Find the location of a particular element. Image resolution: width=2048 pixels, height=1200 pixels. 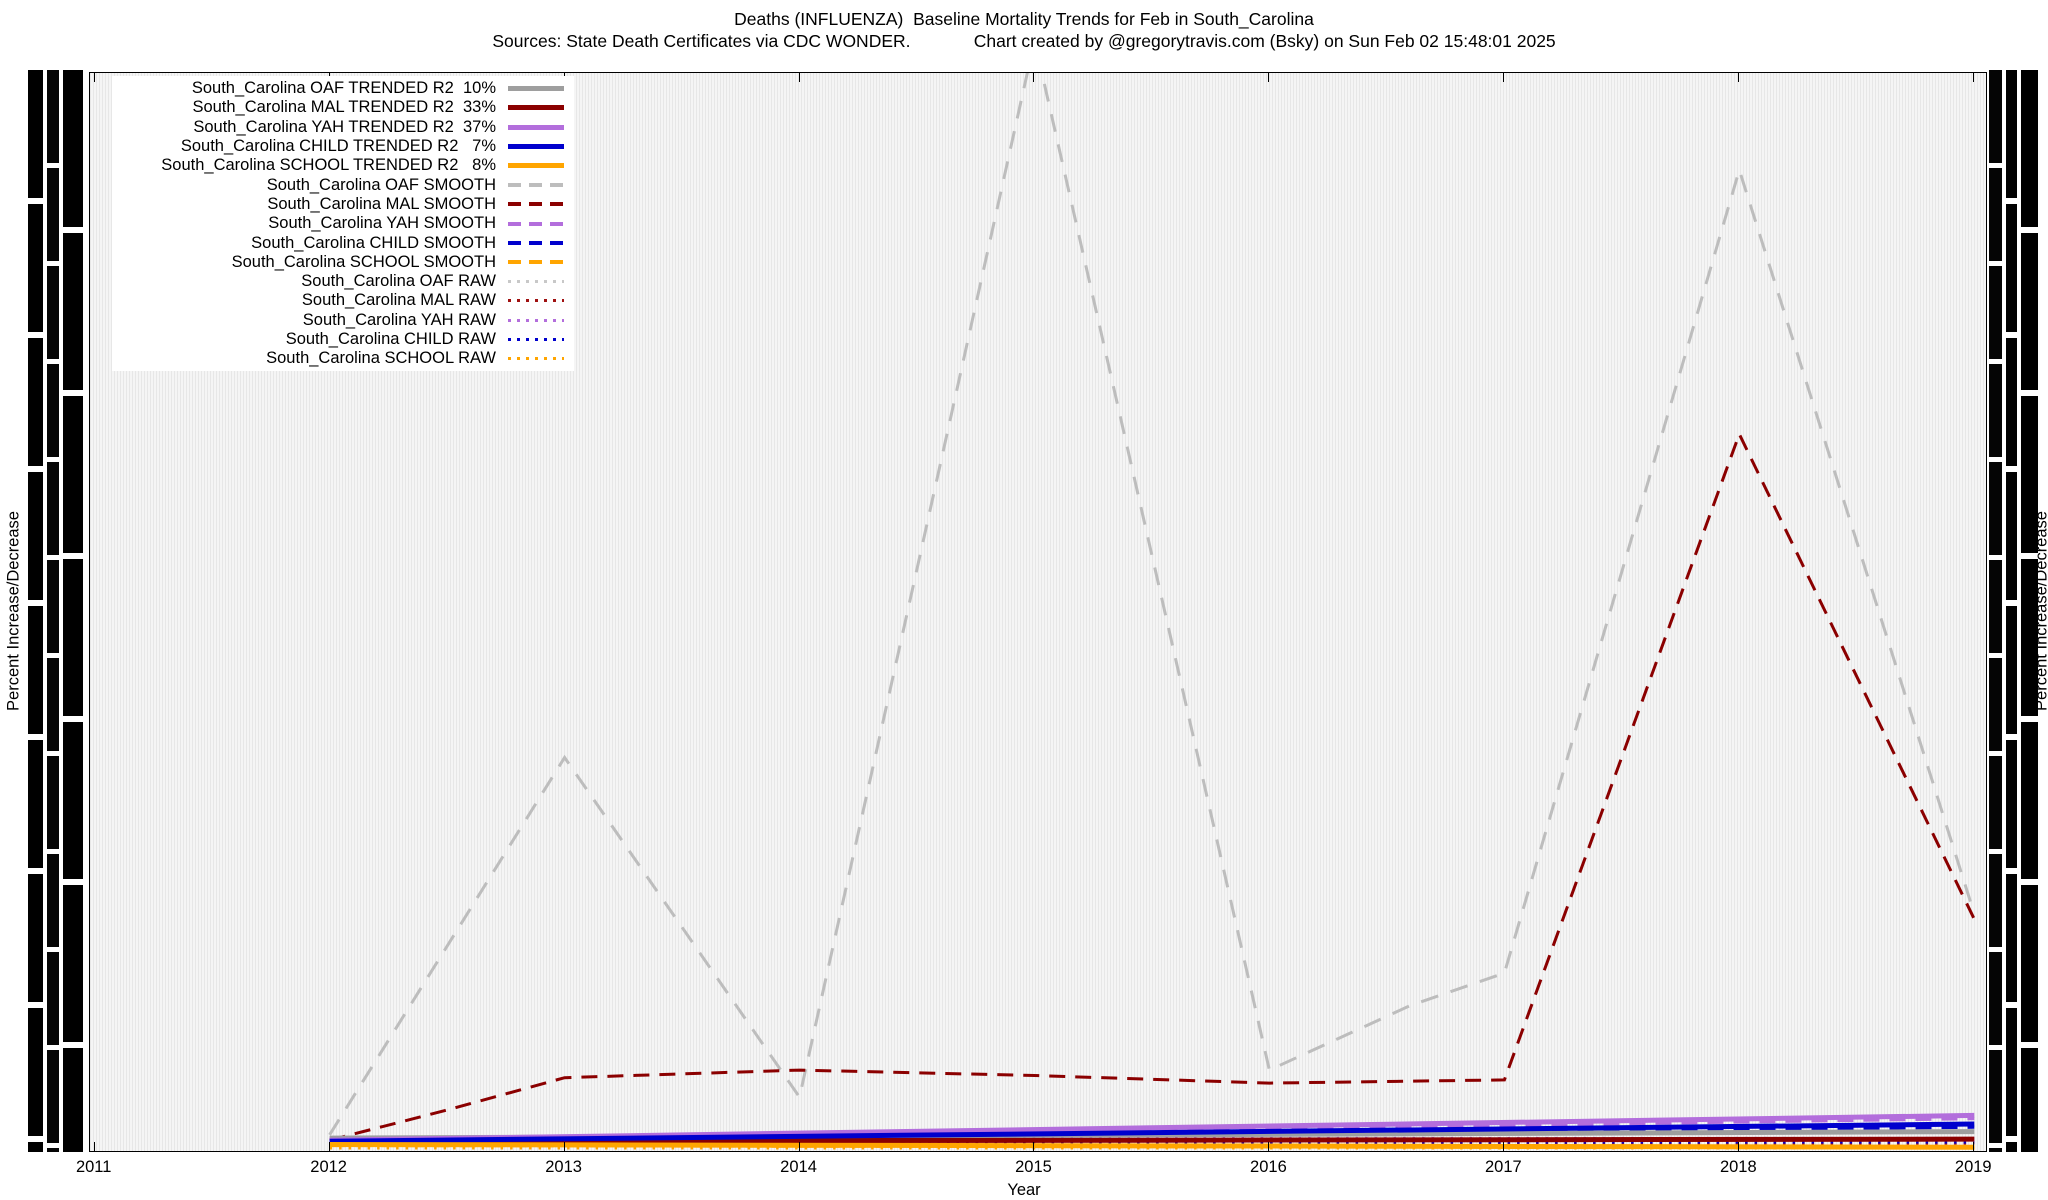

x-tick-label-2017: 2017 is located at coordinates (1503, 1167).